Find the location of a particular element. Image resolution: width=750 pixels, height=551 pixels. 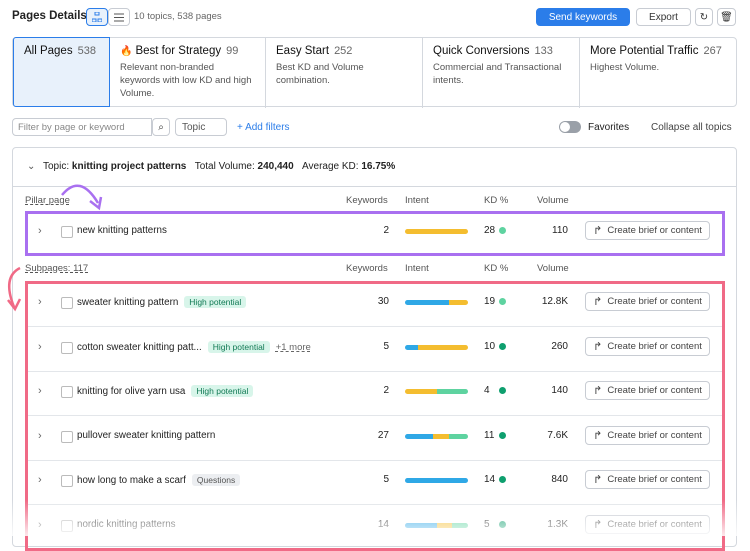

tab-label: All Pages is located at coordinates (48, 51).